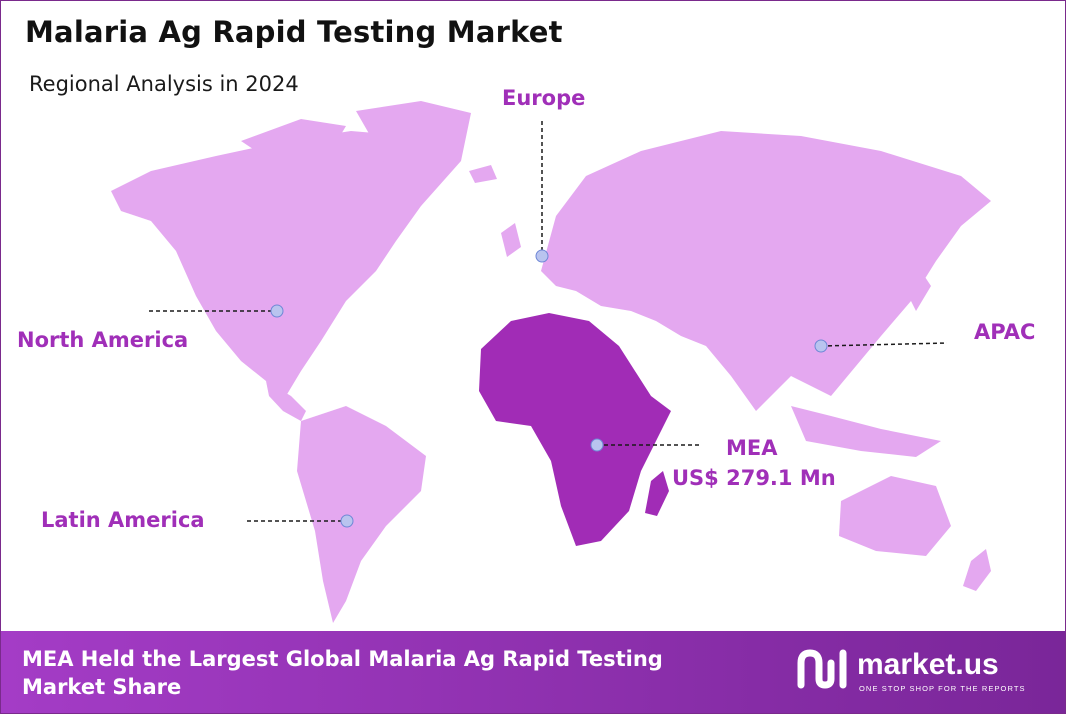 The image size is (1066, 714). Describe the element at coordinates (294, 32) in the screenshot. I see `page-title: Malaria Ag Rapid Testing Market` at that location.